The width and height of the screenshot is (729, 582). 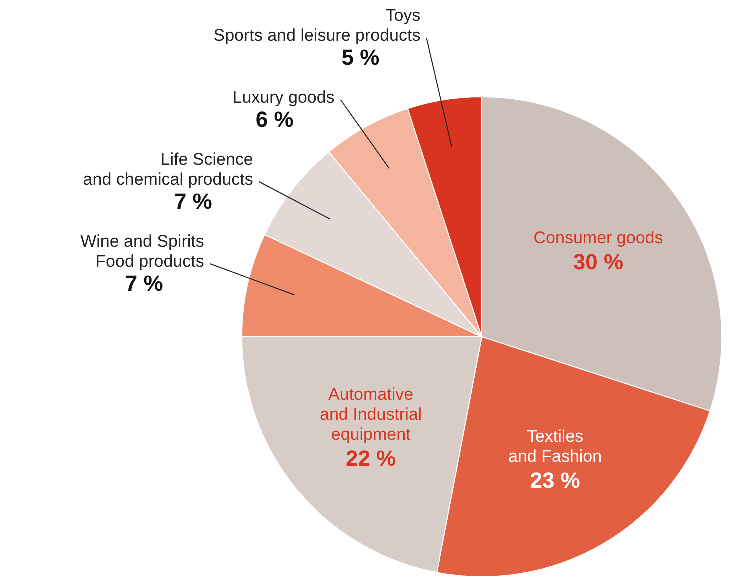 What do you see at coordinates (168, 169) in the screenshot?
I see `slice-label: Life Science and chemical products` at bounding box center [168, 169].